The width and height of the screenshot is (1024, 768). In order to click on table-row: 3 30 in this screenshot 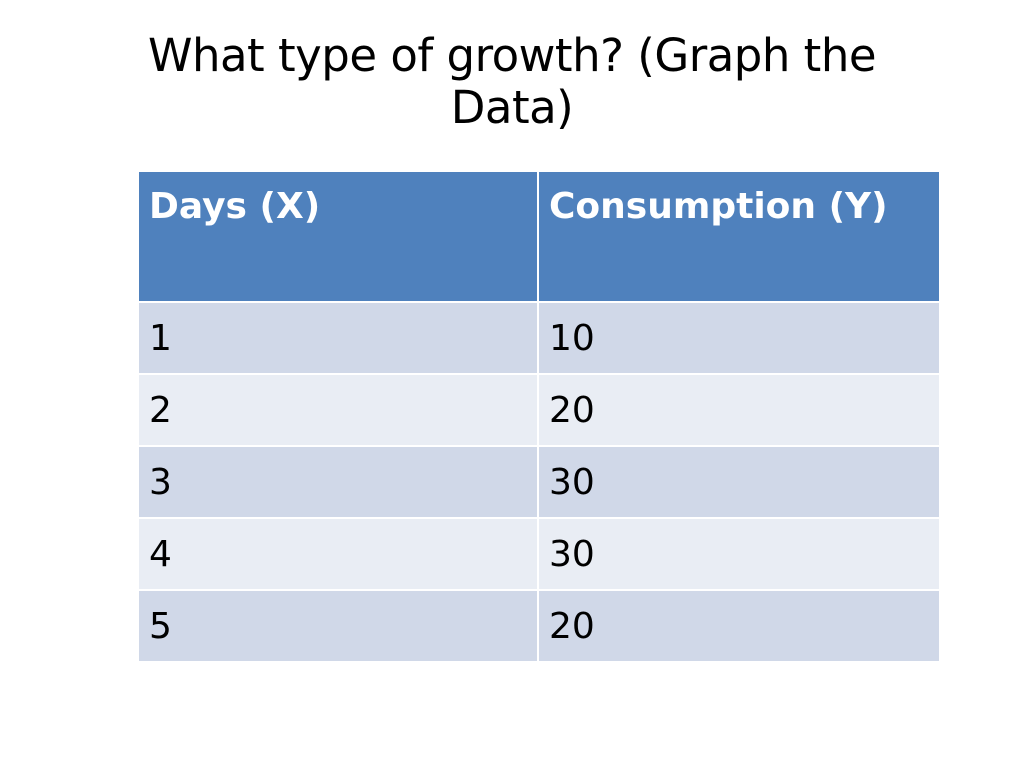, I will do `click(539, 482)`.